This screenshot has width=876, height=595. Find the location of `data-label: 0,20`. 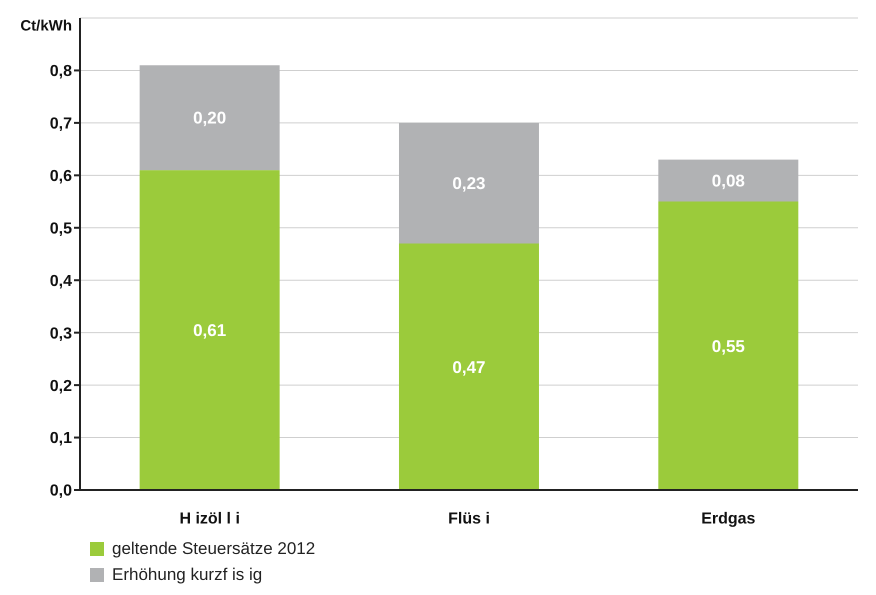

data-label: 0,20 is located at coordinates (209, 118).